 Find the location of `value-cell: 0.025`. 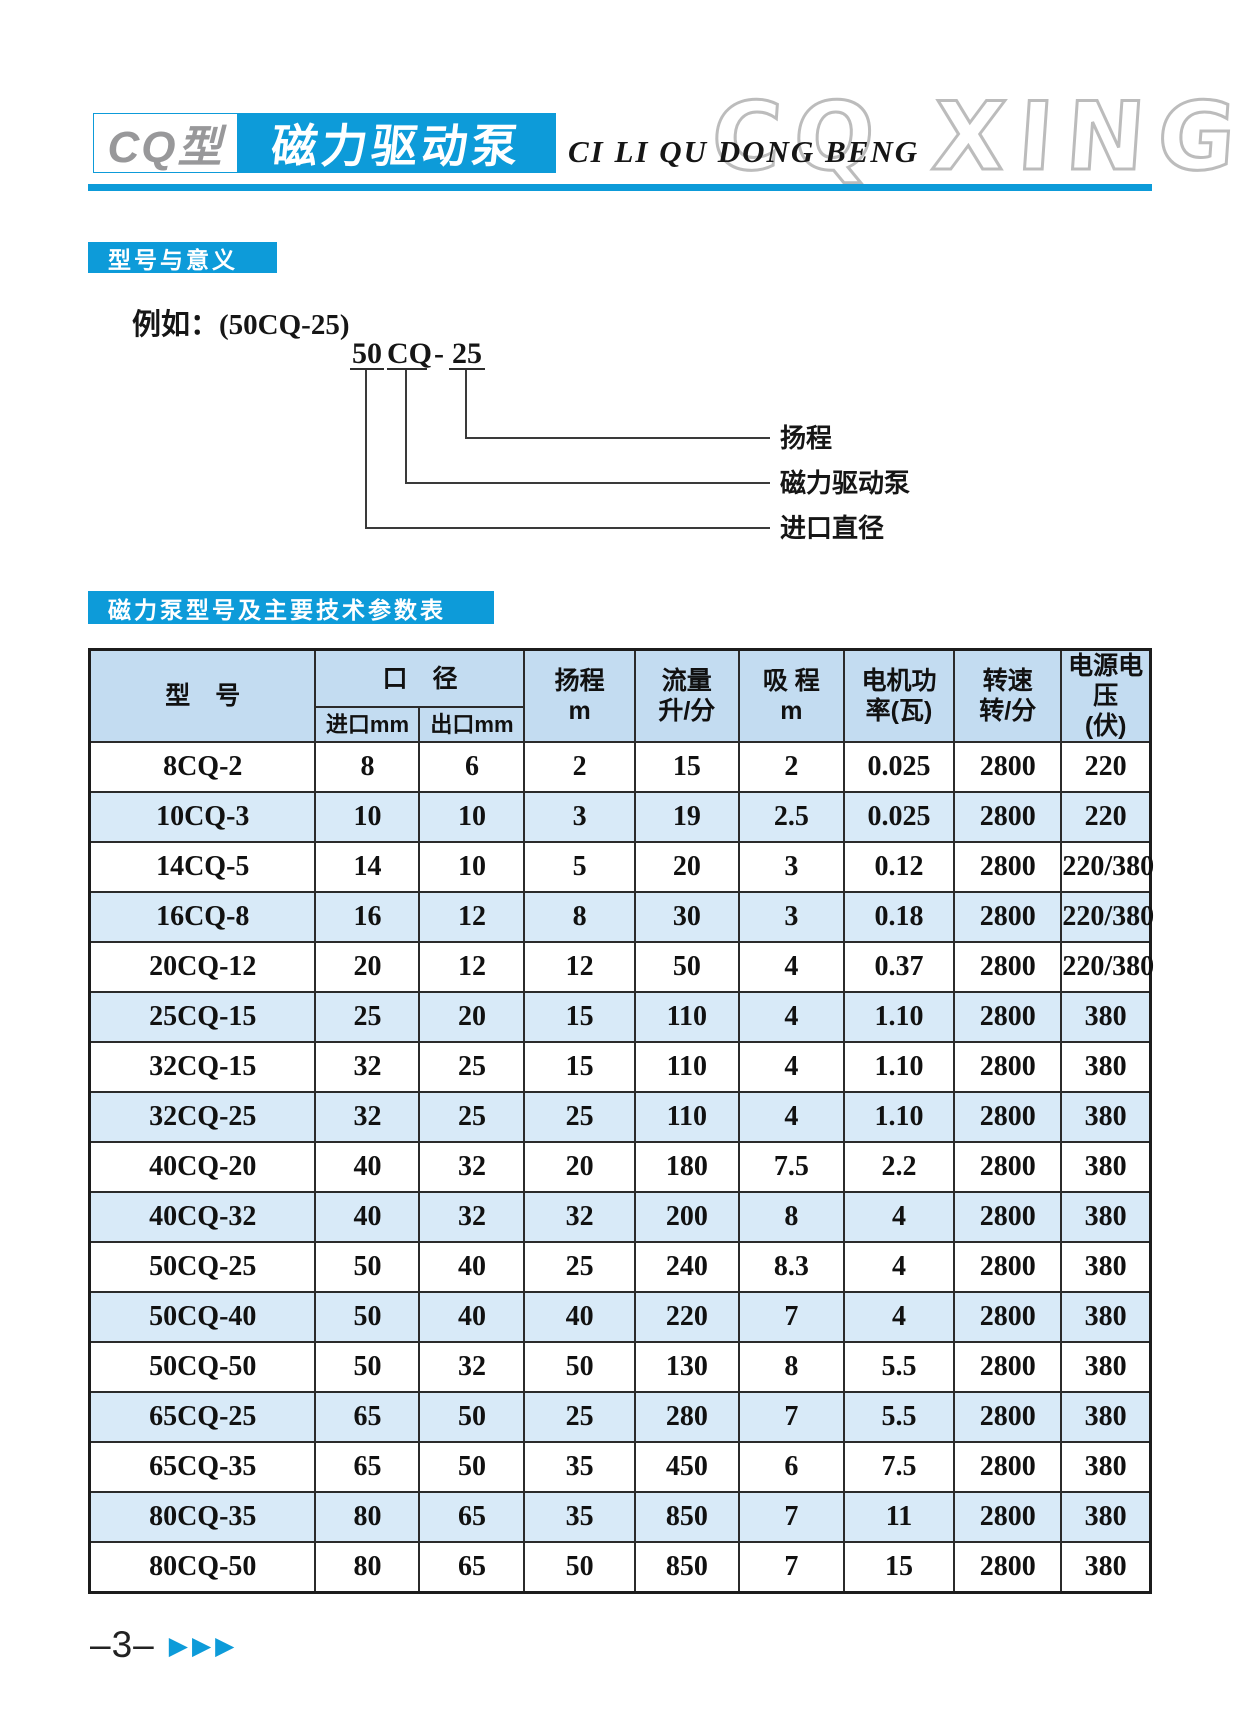

value-cell: 0.025 is located at coordinates (899, 817).